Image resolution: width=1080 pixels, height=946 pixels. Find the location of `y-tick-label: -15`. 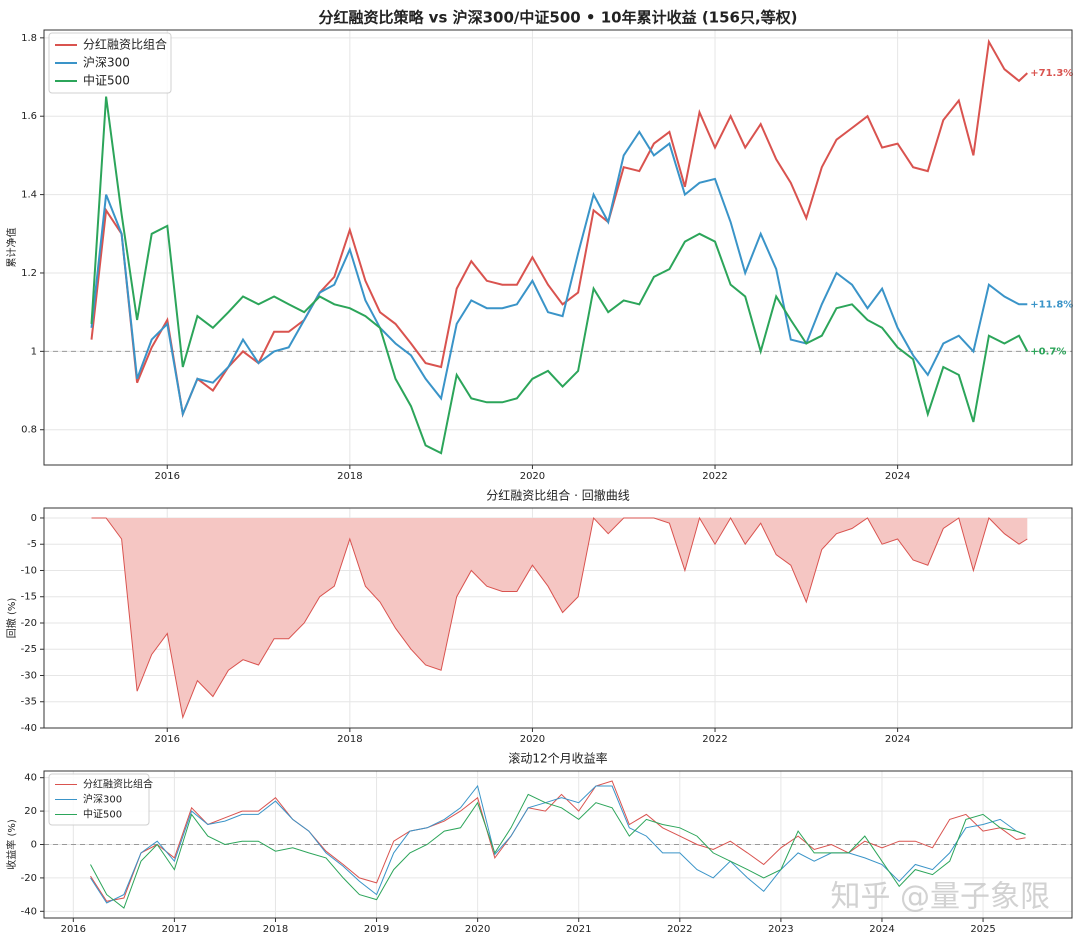

y-tick-label: -15 is located at coordinates (29, 597).